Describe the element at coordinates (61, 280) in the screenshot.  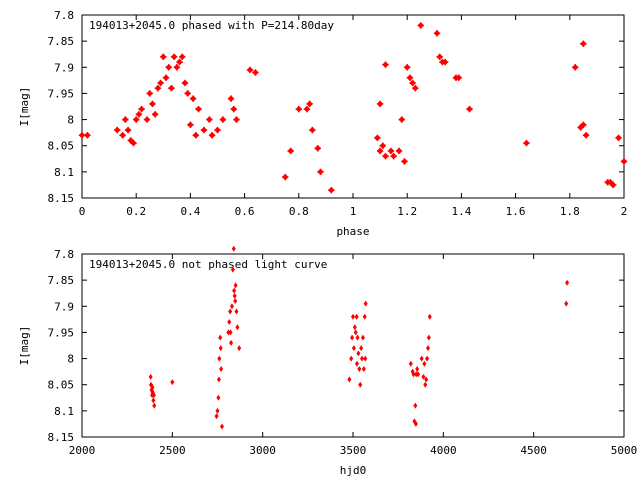
I see `bottom-y-tick-label: 7.85` at that location.